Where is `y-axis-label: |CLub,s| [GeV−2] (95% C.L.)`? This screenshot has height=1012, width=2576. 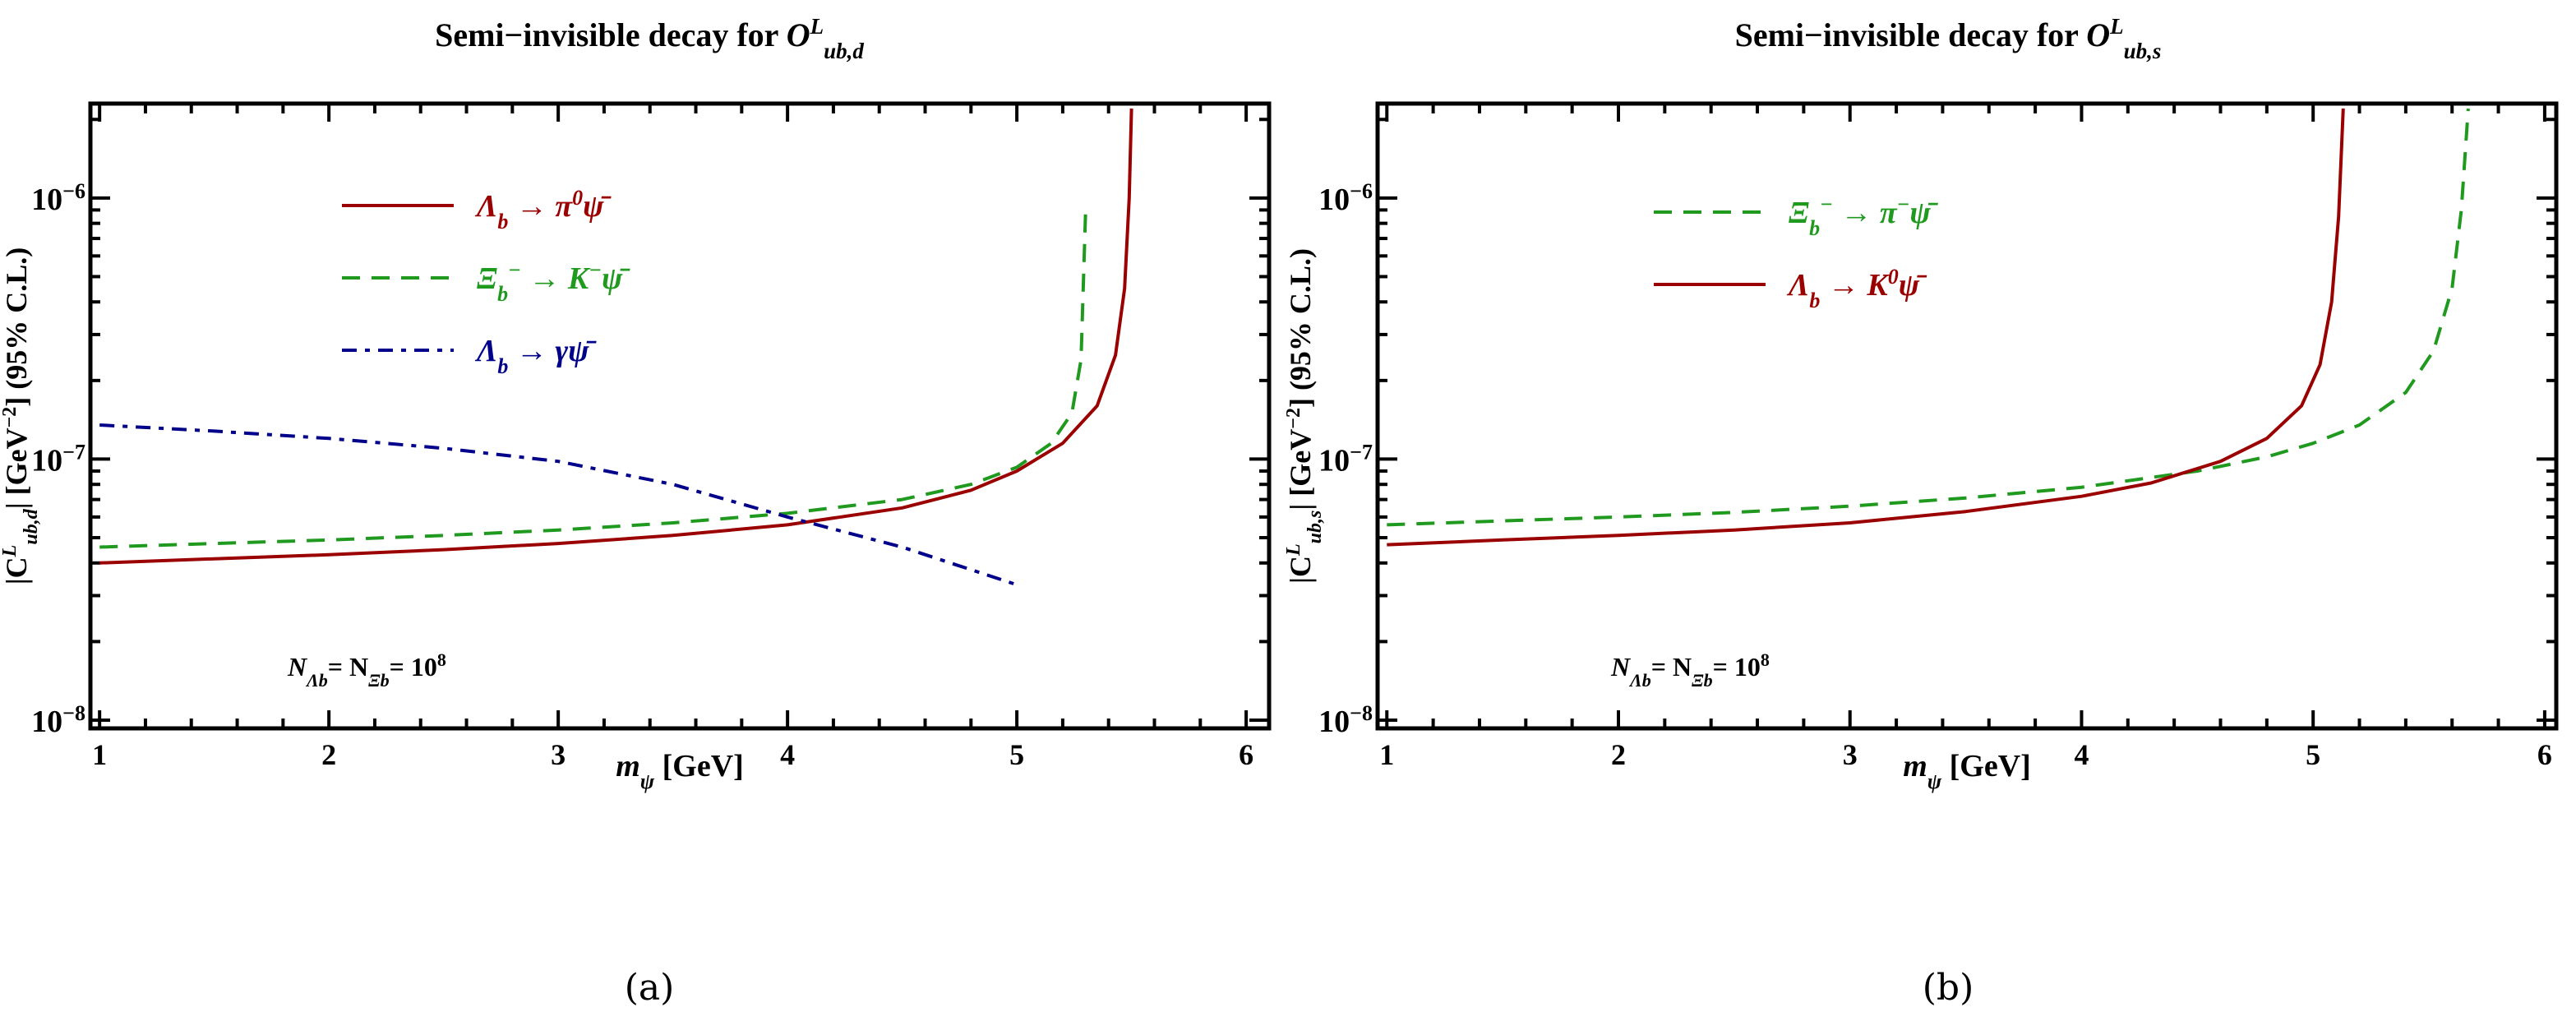
y-axis-label: |CLub,s| [GeV−2] (95% C.L.) is located at coordinates (1304, 416).